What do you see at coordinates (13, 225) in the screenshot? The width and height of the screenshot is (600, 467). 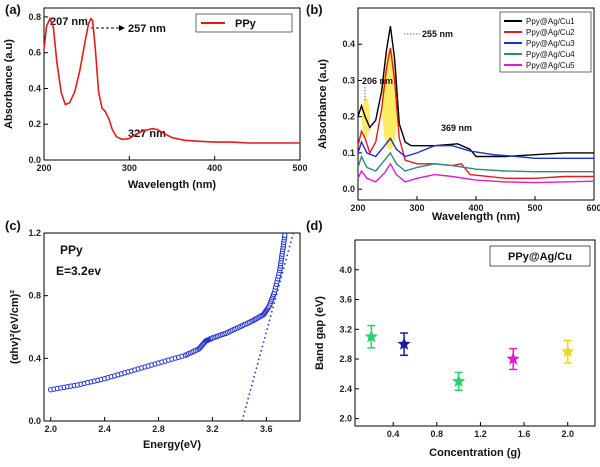 I see `panel-c-label: (c)` at bounding box center [13, 225].